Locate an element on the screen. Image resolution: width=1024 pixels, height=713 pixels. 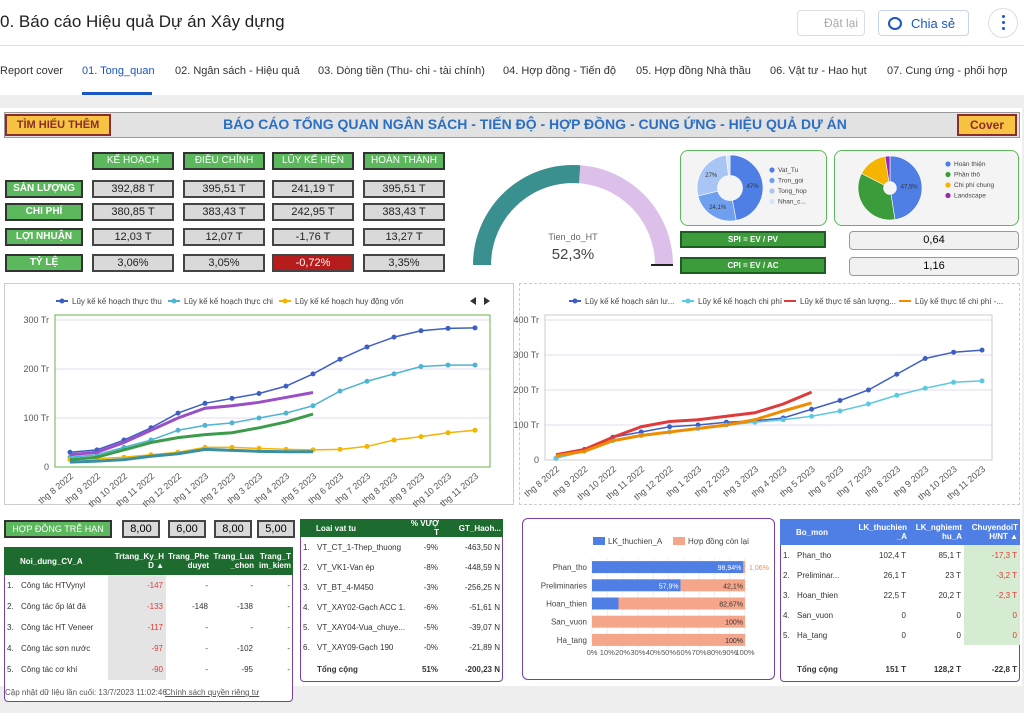
x-tick-label: 60% is located at coordinates (683, 652).